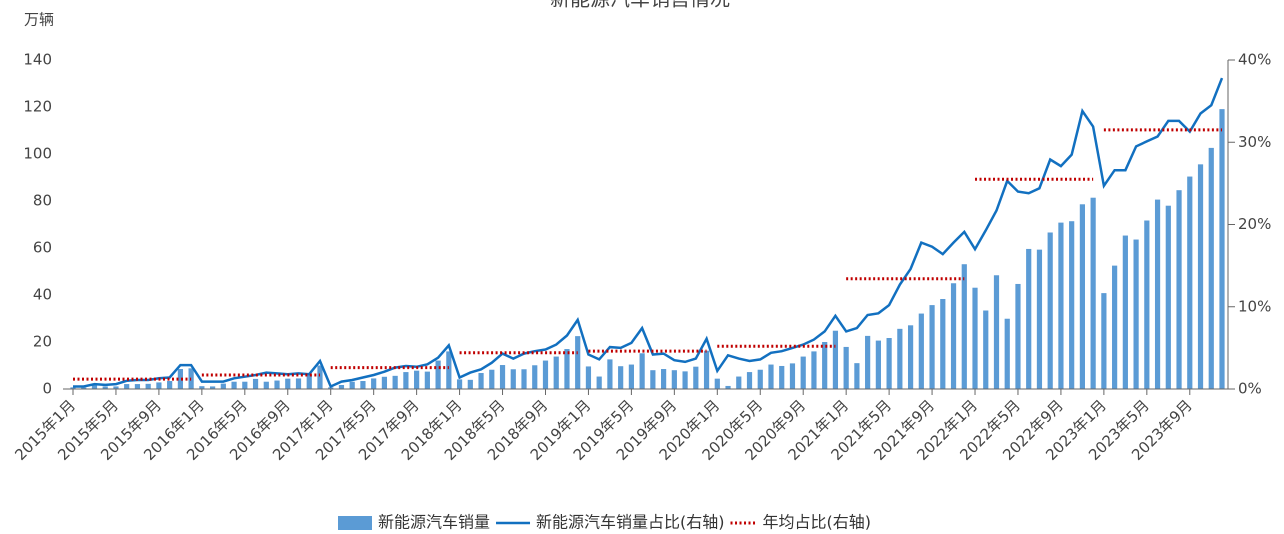  What do you see at coordinates (1254, 306) in the screenshot?
I see `y2-tick-label: 10%` at bounding box center [1254, 306].